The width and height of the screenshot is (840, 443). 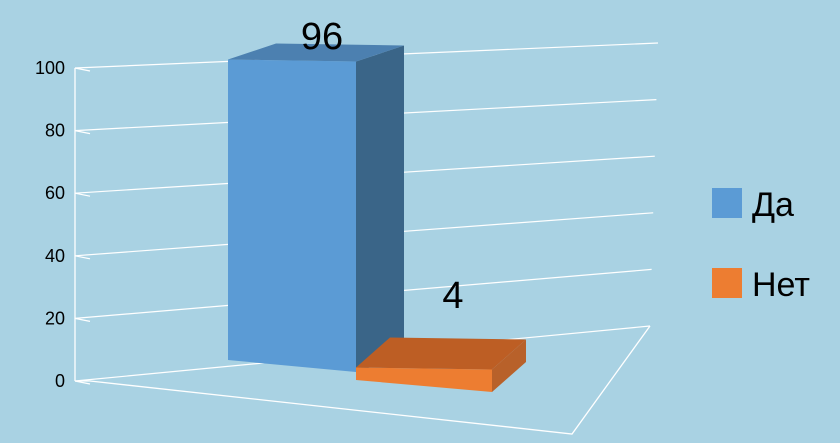 I want to click on y-tick-label: 80, so click(x=55, y=131).